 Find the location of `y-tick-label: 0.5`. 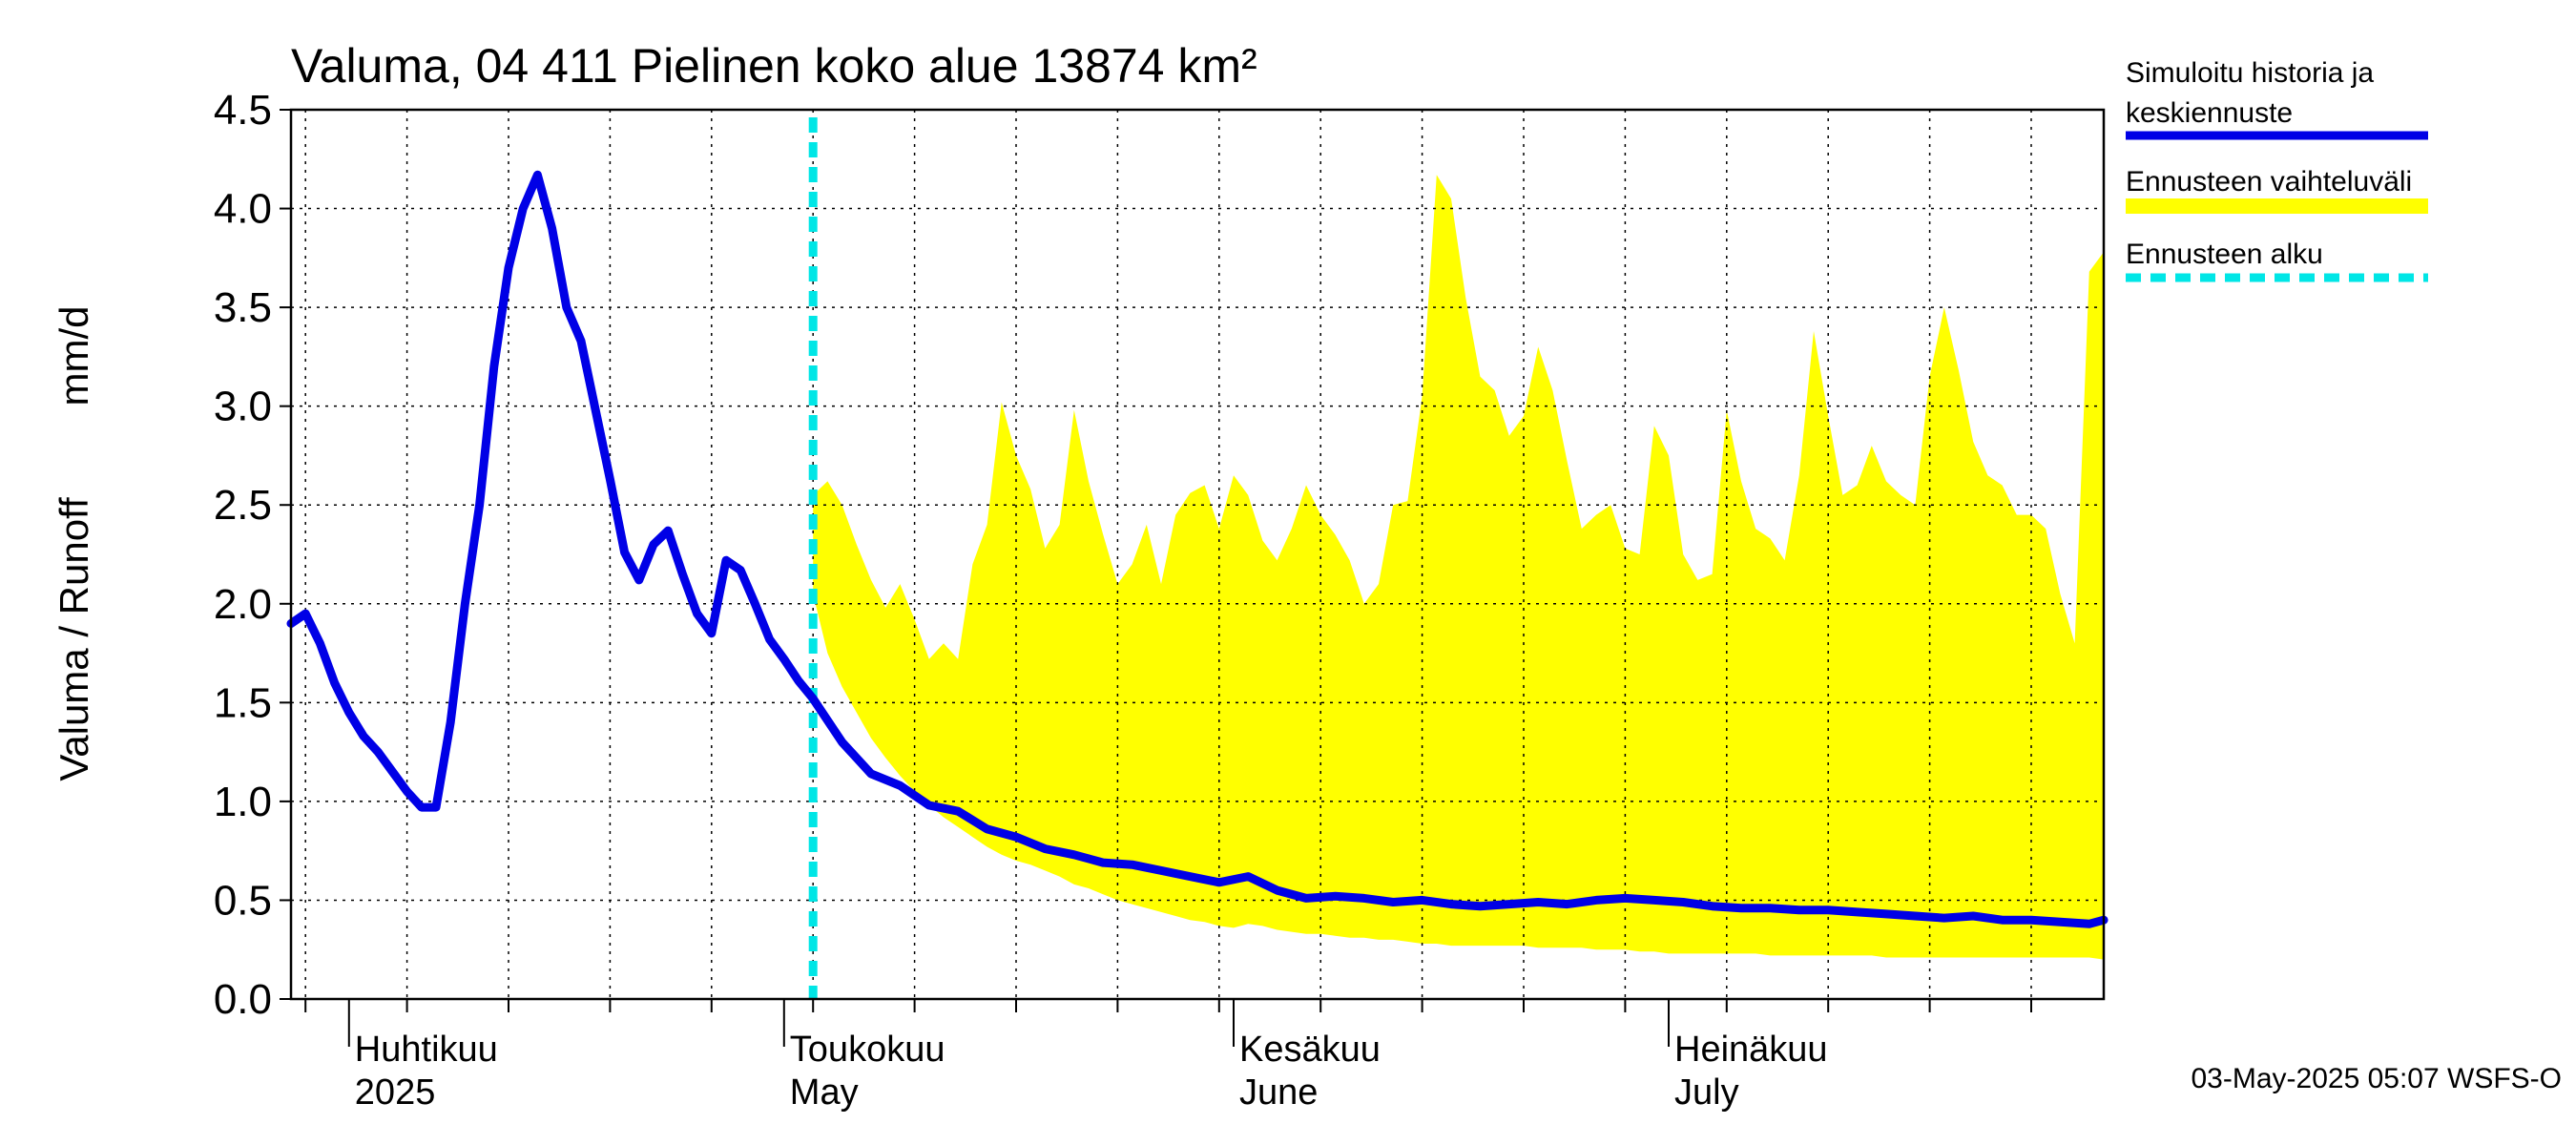

y-tick-label: 0.5 is located at coordinates (243, 901).